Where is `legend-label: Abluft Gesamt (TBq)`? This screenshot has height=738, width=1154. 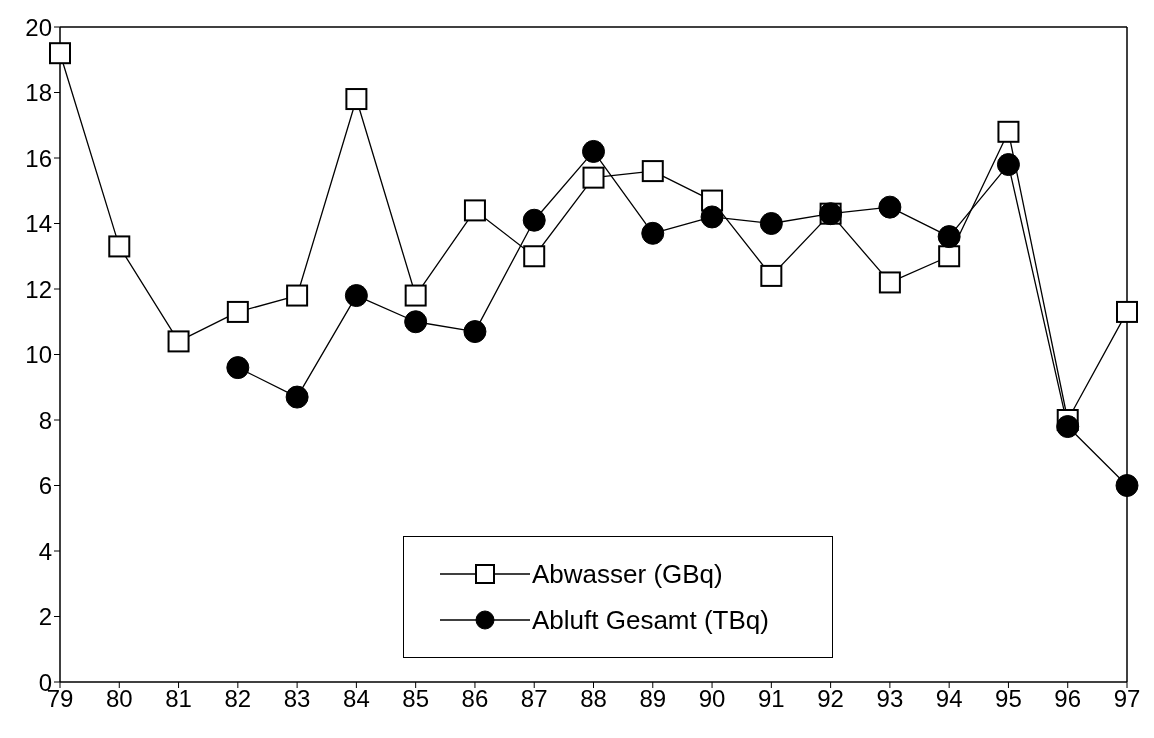
legend-label: Abluft Gesamt (TBq) is located at coordinates (650, 620).